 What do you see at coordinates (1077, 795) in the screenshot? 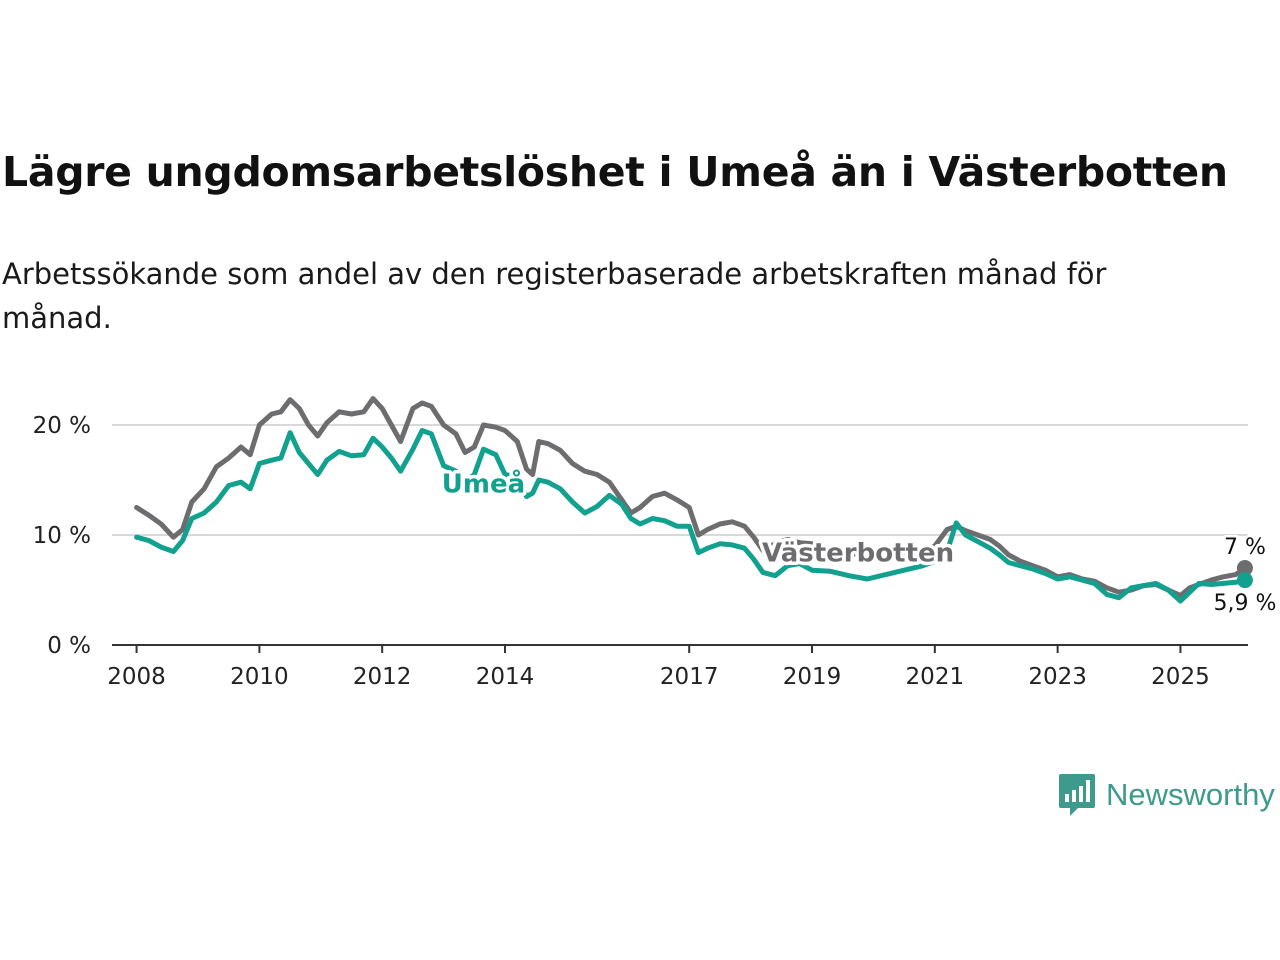
I see `newsworthy-logo-icon` at bounding box center [1077, 795].